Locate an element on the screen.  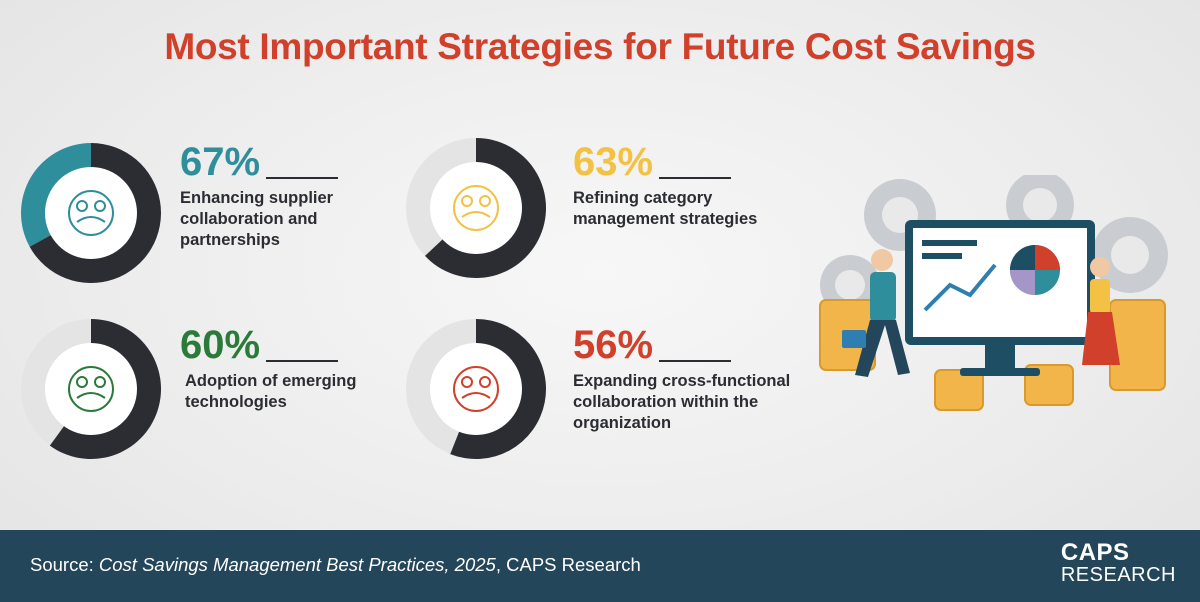
stat-label: Adoption of emerging technologies is located at coordinates (271, 391).